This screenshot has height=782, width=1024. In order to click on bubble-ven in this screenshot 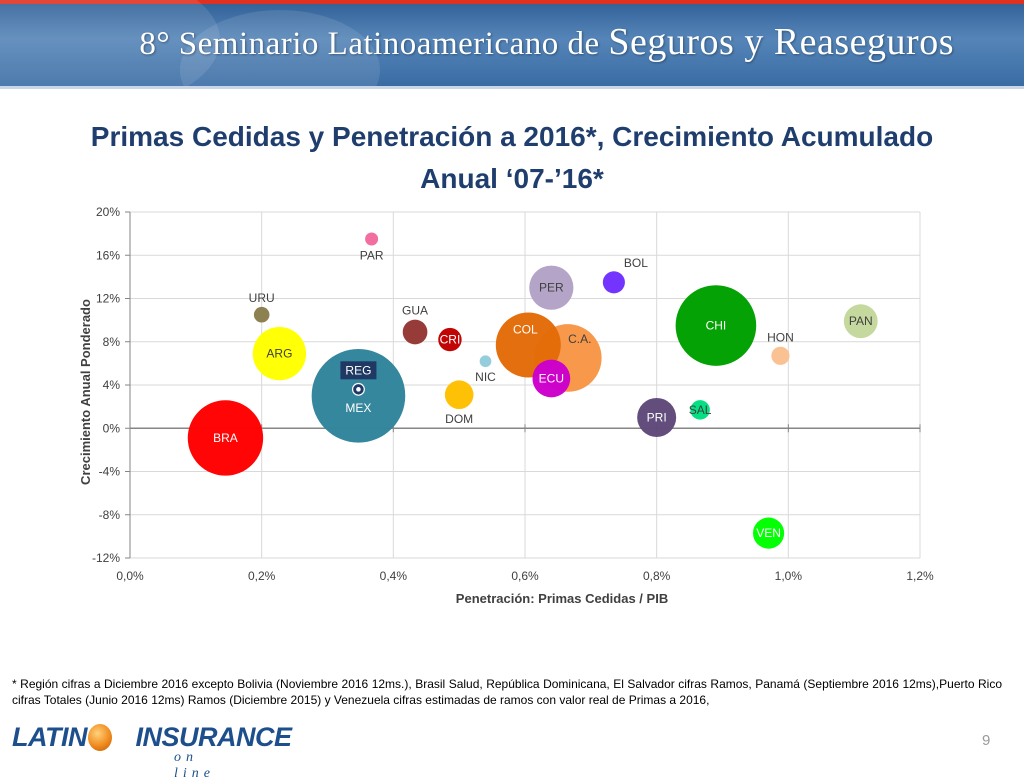, I will do `click(768, 533)`.